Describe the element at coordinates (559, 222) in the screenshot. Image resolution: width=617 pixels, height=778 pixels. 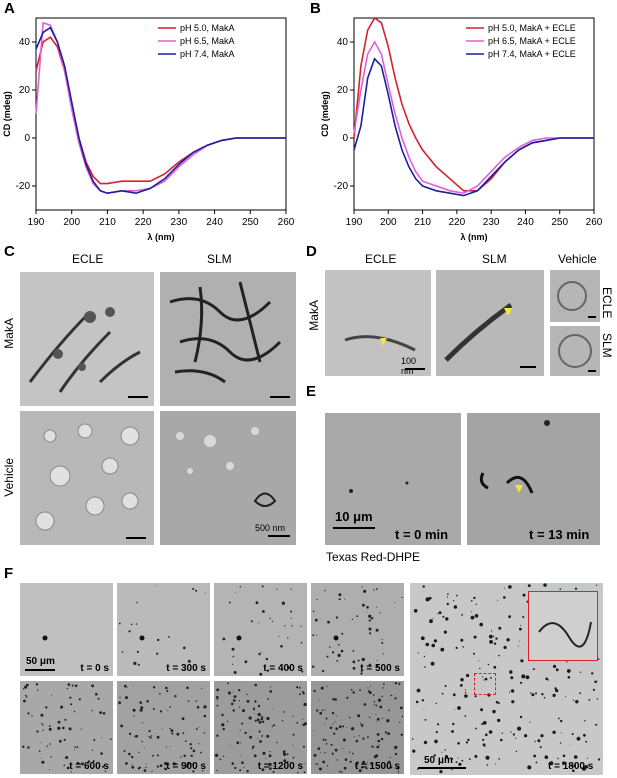
I see `x-tick-label: 250` at that location.